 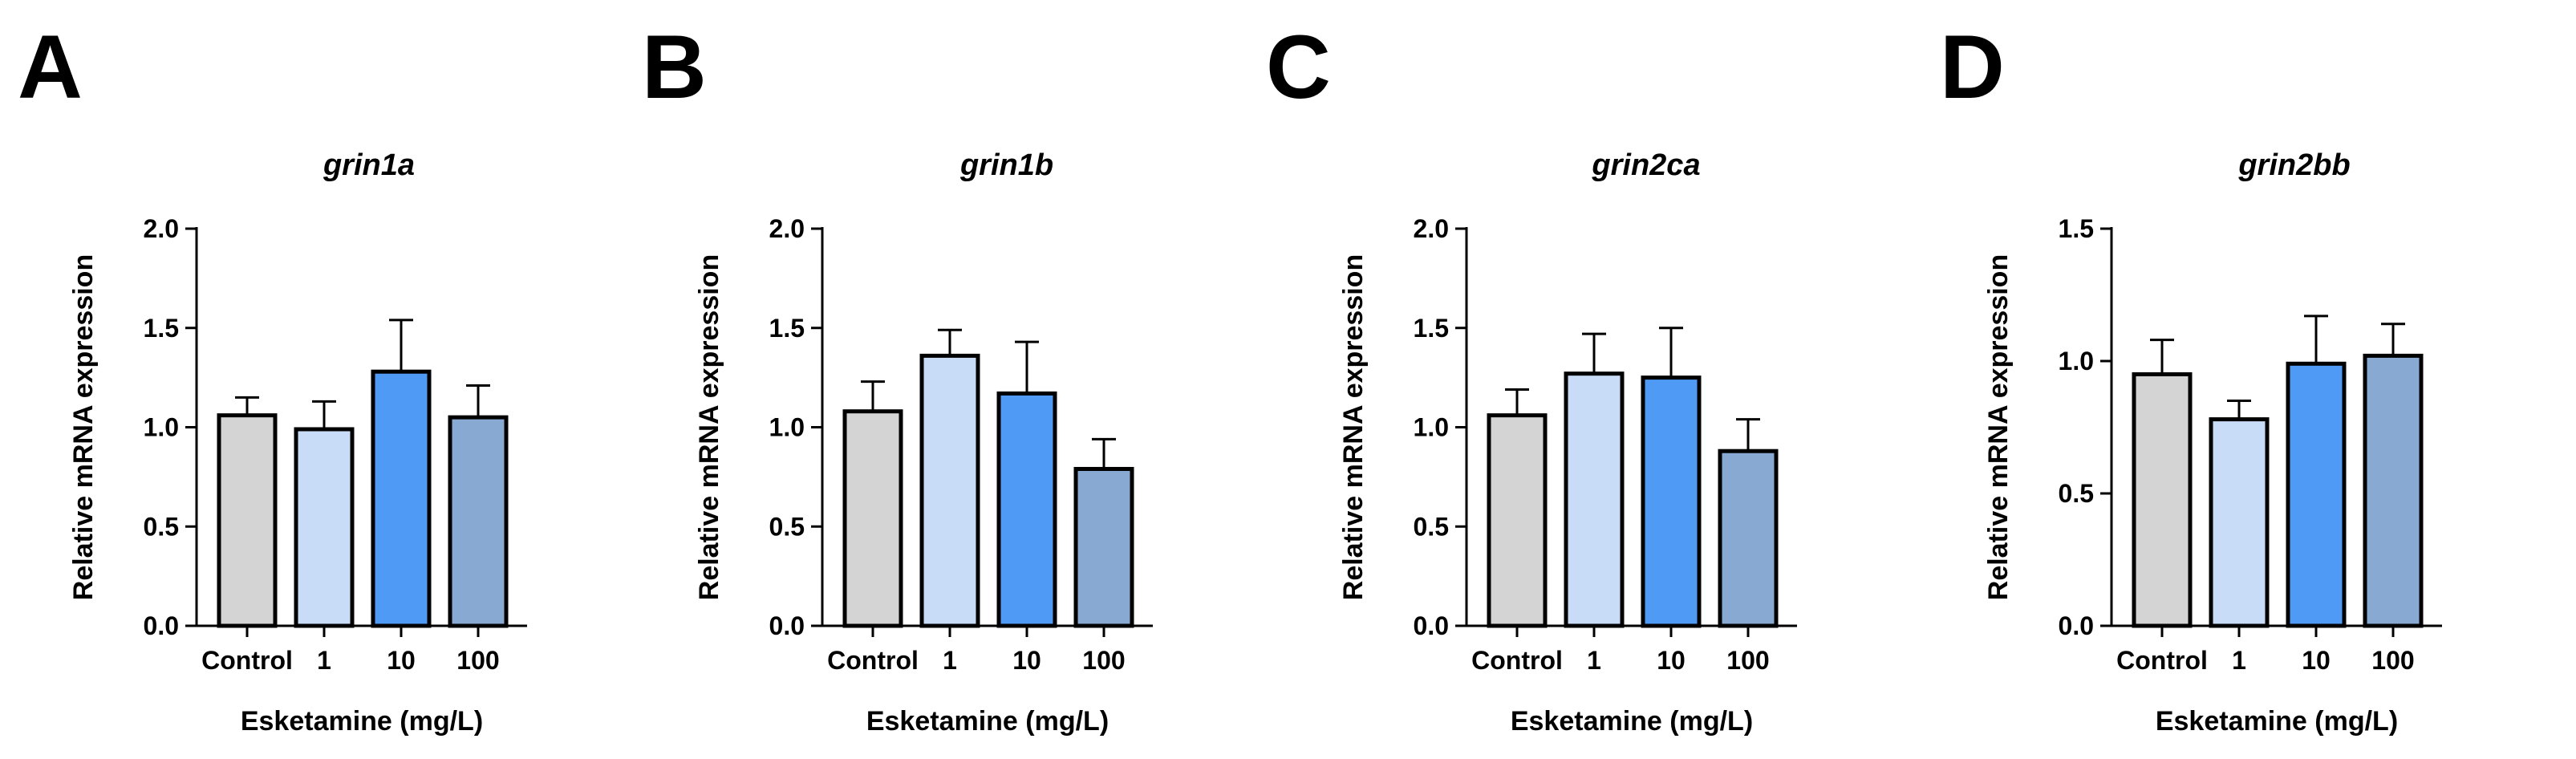 I want to click on chart-title: grin1a, so click(x=369, y=165).